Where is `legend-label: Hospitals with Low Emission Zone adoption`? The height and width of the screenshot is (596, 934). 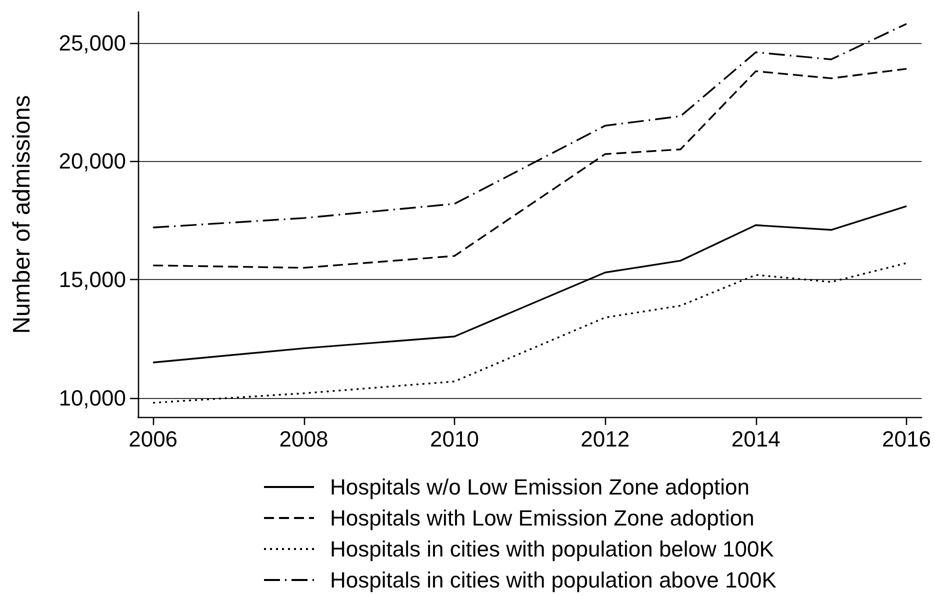
legend-label: Hospitals with Low Emission Zone adoption is located at coordinates (542, 518).